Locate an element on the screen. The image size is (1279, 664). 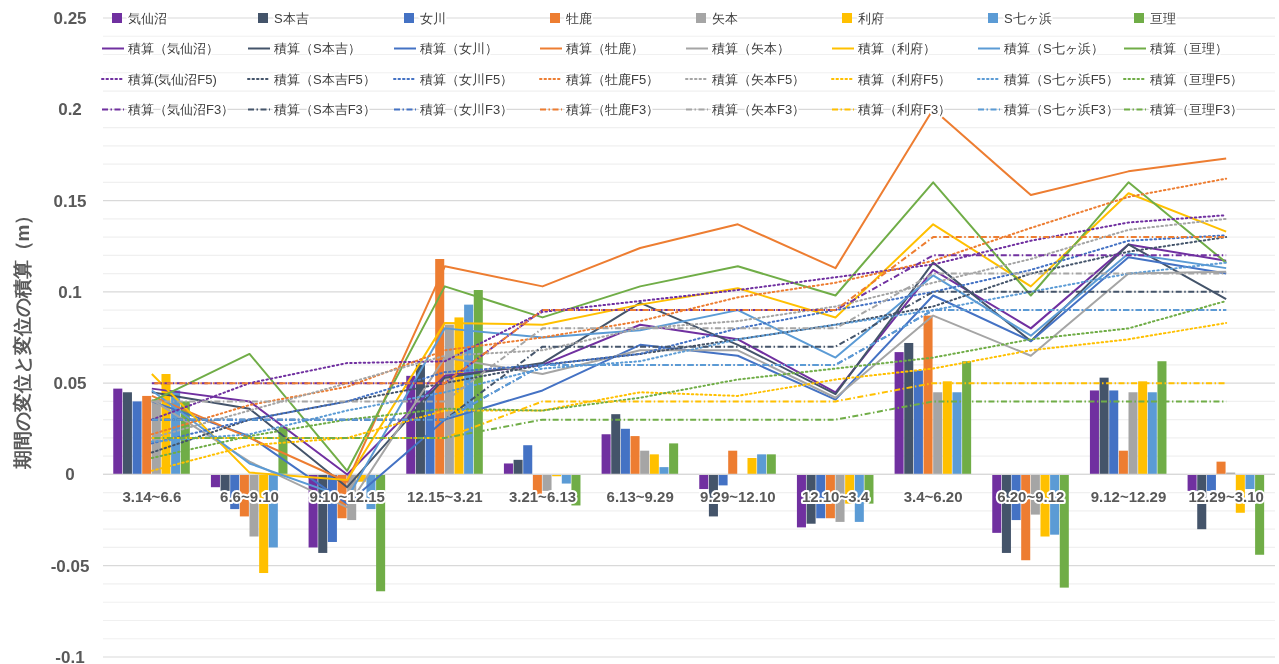
legend-label: 積算（女川） is located at coordinates (459, 49).